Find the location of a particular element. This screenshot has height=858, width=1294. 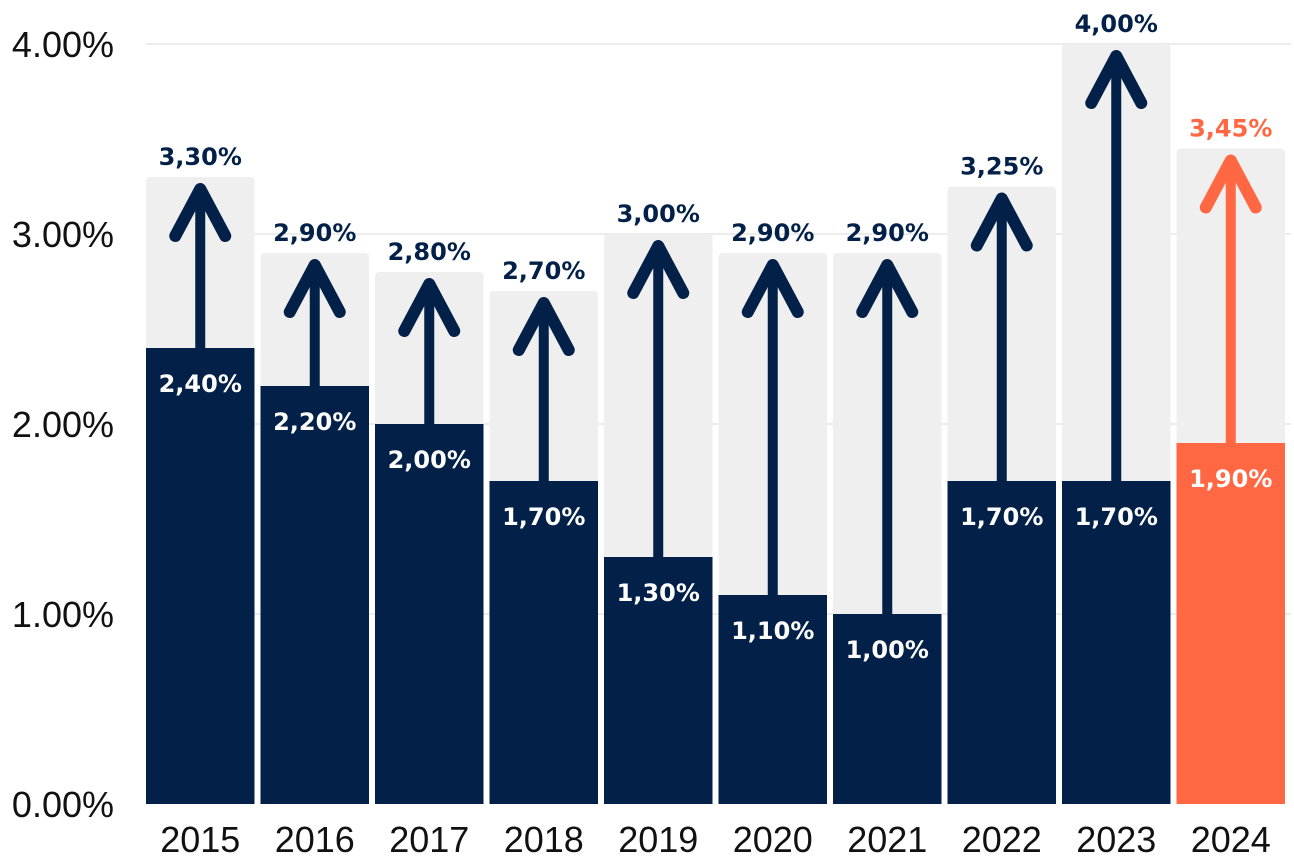

base-value-label: 1,90% is located at coordinates (1230, 479).